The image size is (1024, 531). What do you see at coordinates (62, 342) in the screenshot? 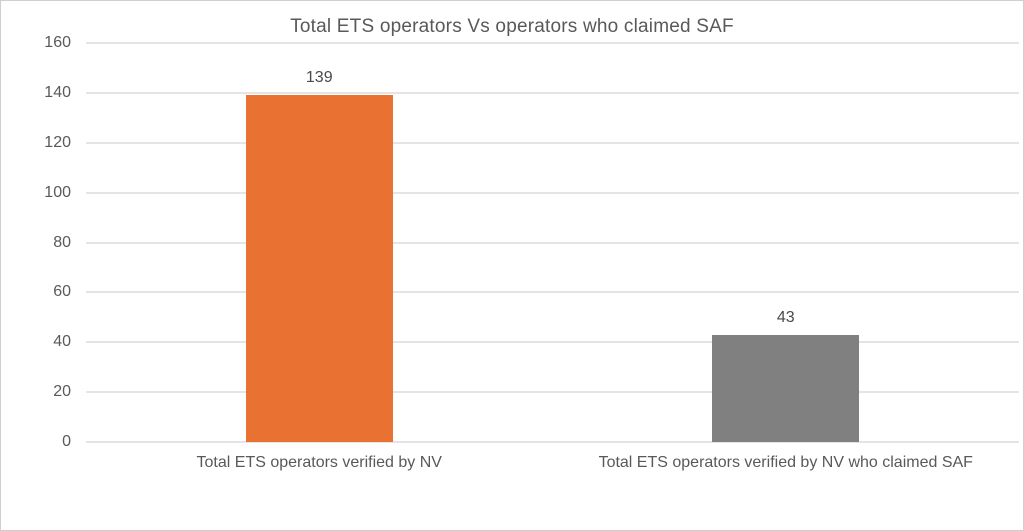
I see `y-axis-tick-label: 40` at bounding box center [62, 342].